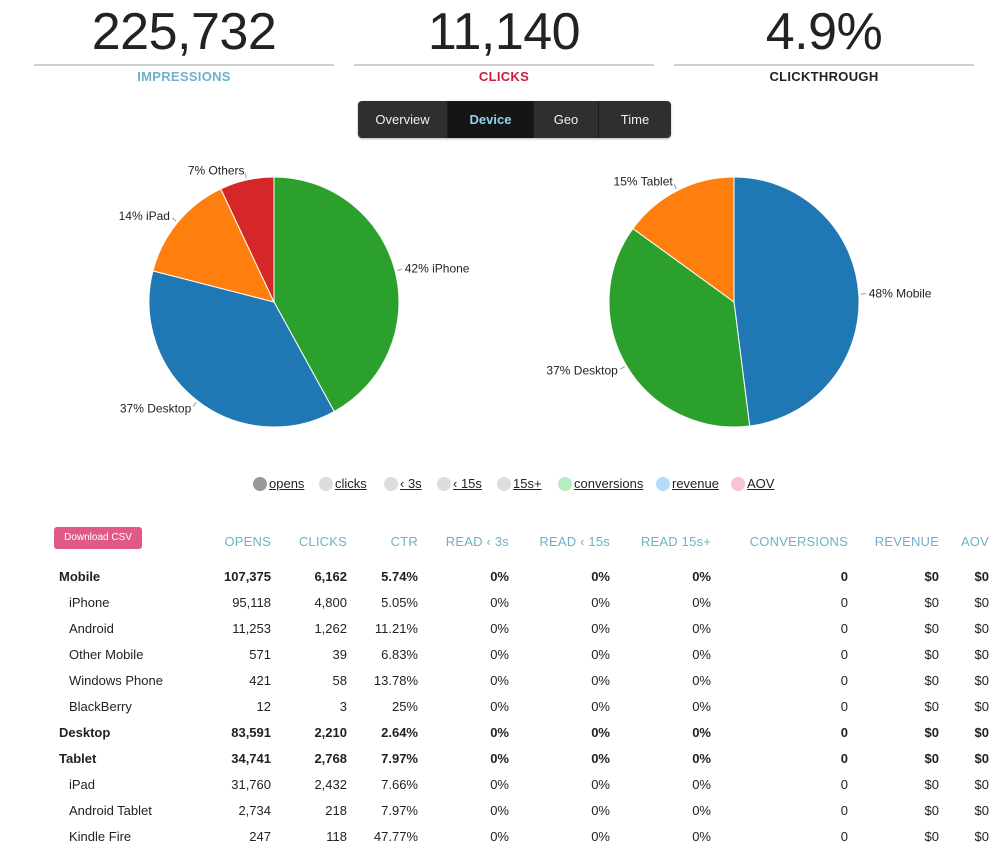  I want to click on tab-device: Device, so click(491, 119).